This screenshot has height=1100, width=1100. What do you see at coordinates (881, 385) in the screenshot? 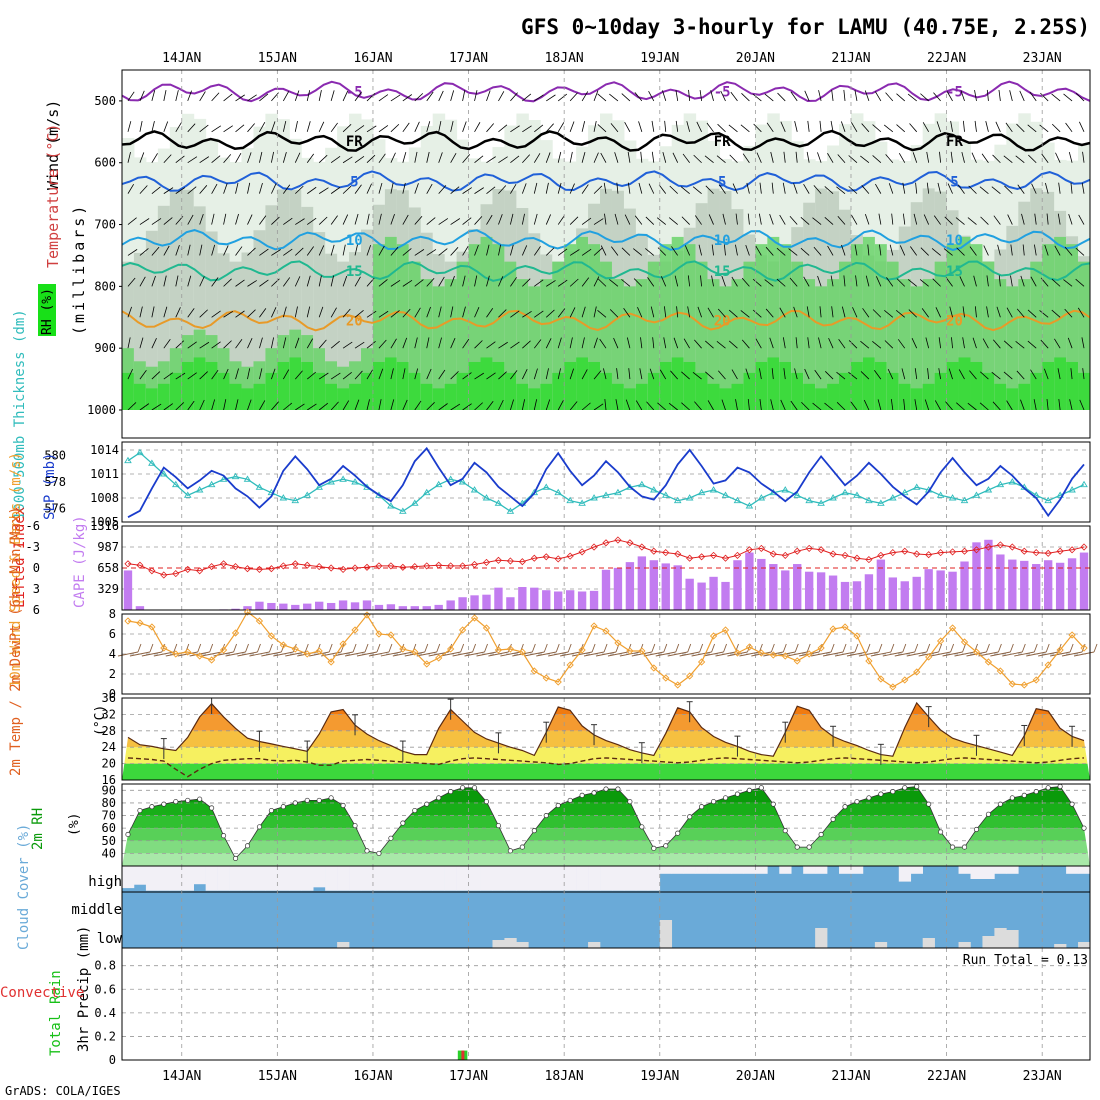
I see `rh-shade-bright` at bounding box center [881, 385].